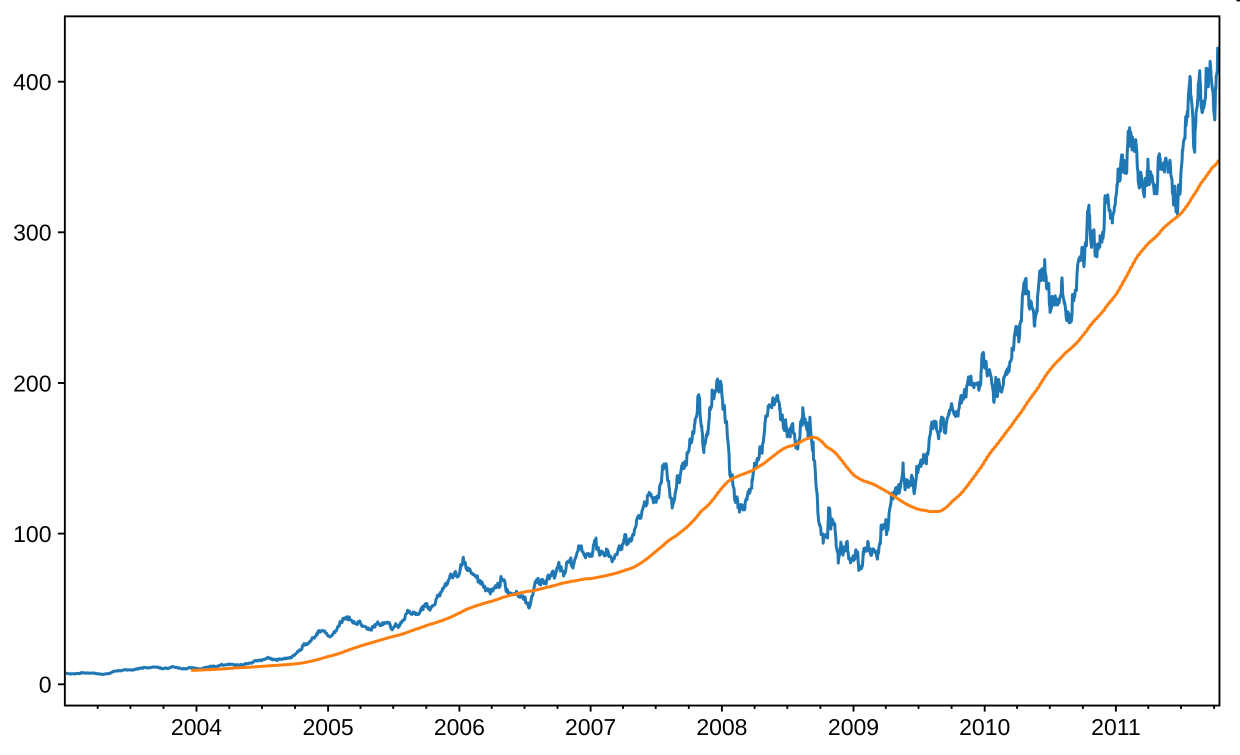  Describe the element at coordinates (196, 727) in the screenshot. I see `svg-text: 2004` at that location.